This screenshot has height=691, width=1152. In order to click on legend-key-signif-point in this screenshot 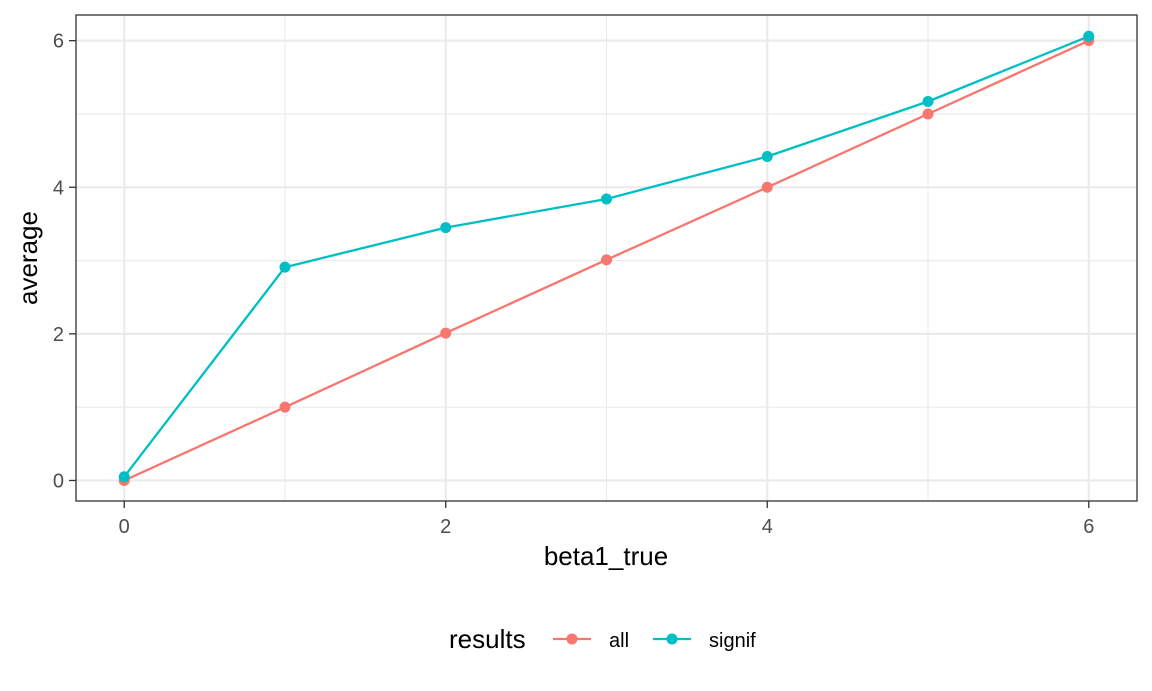, I will do `click(672, 639)`.